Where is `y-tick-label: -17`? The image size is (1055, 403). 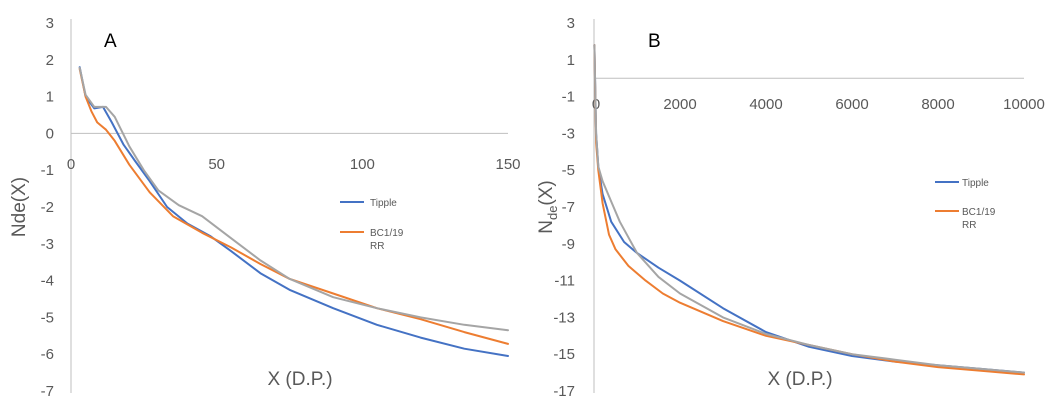 y-tick-label: -17 is located at coordinates (564, 391).